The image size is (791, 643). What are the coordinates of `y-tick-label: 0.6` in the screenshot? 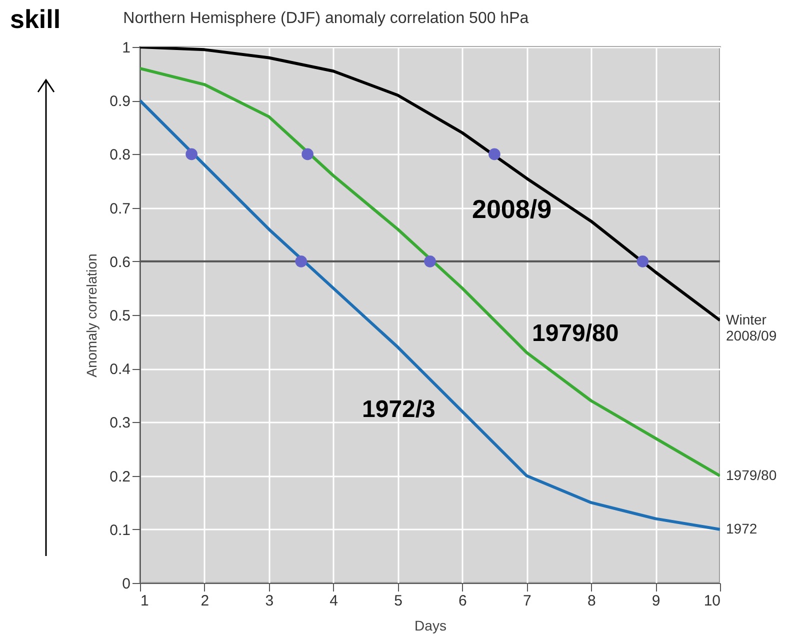 It's located at (120, 262).